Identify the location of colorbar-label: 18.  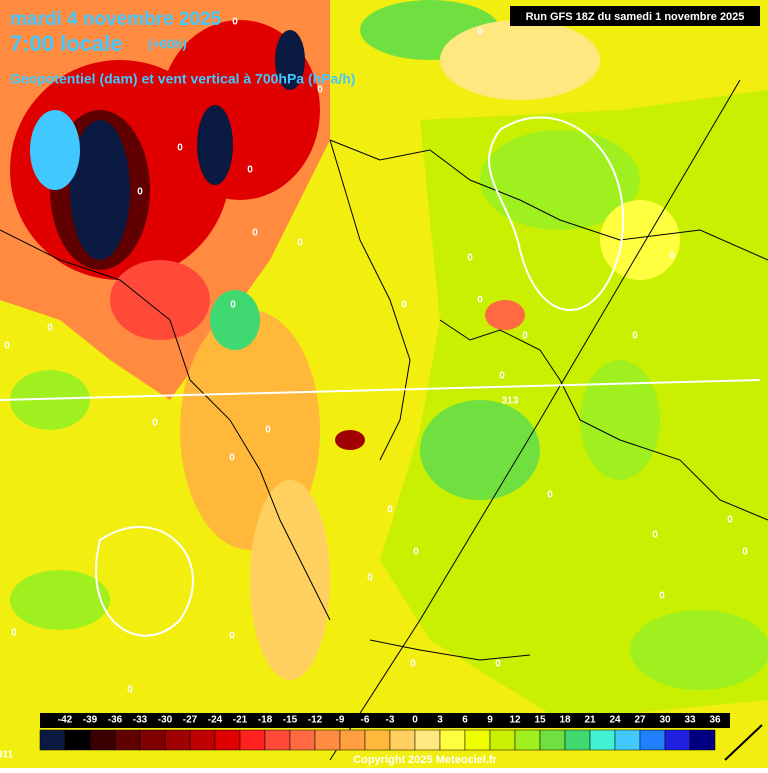
(565, 720).